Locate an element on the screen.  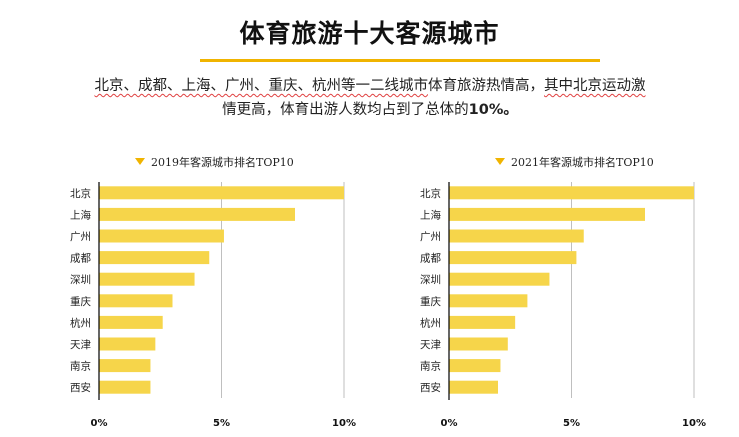
description-part: 体育旅游热情高， is located at coordinates (486, 86).